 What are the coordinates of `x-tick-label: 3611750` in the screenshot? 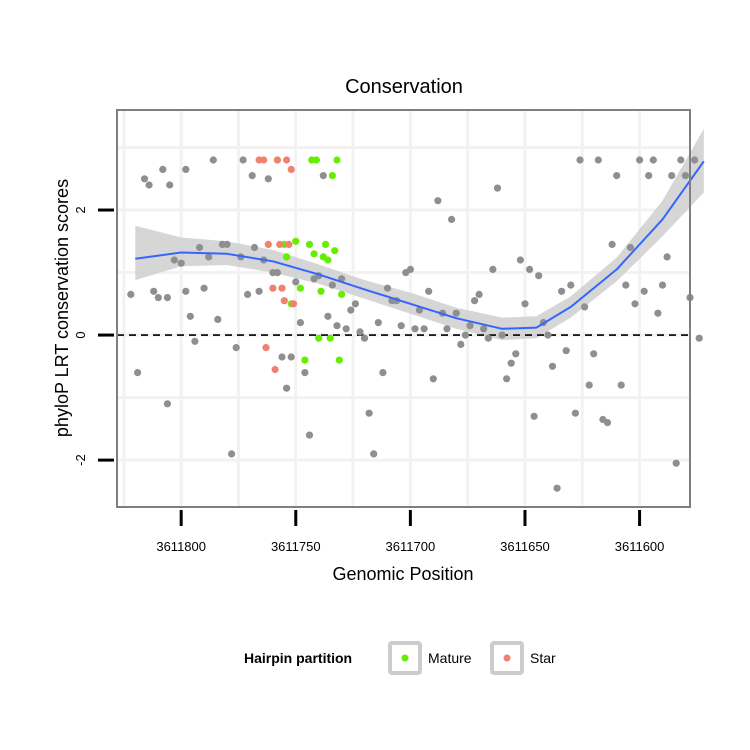 It's located at (296, 546).